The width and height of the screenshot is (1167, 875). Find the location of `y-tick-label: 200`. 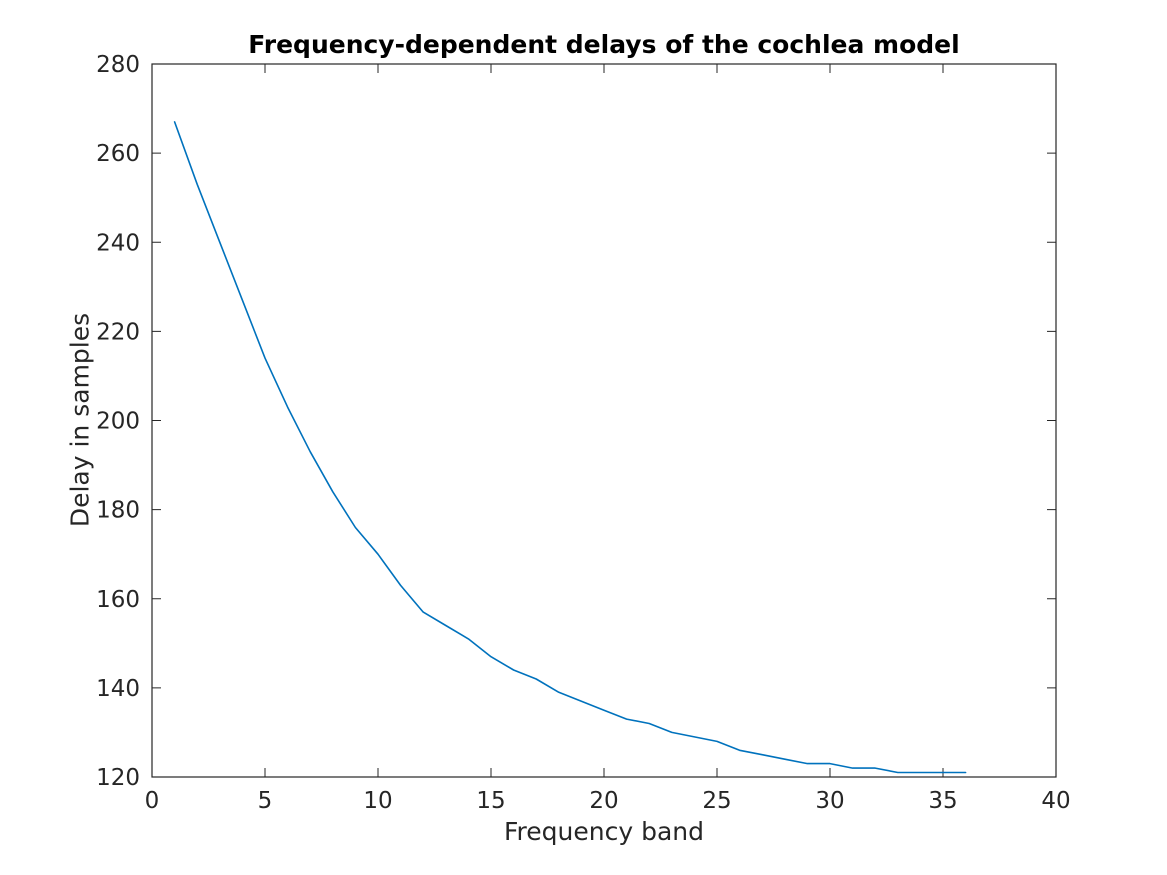

y-tick-label: 200 is located at coordinates (118, 422).